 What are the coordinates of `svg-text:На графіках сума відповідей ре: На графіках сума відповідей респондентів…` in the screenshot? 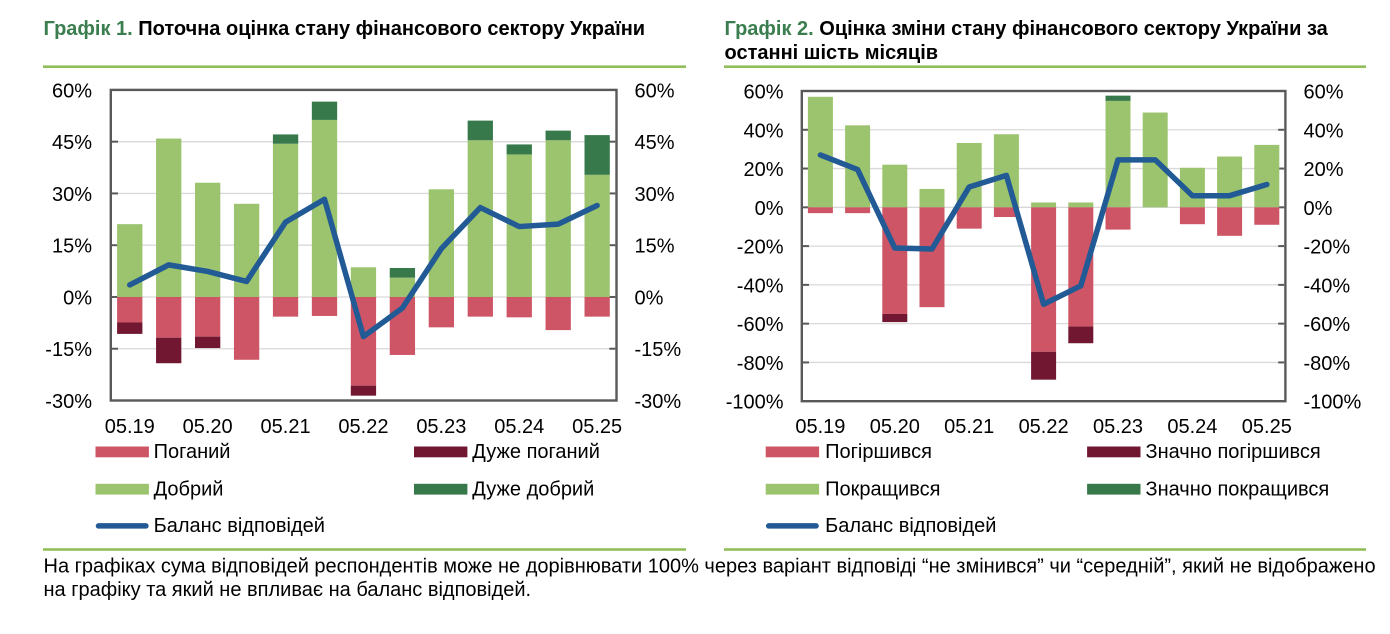 It's located at (710, 566).